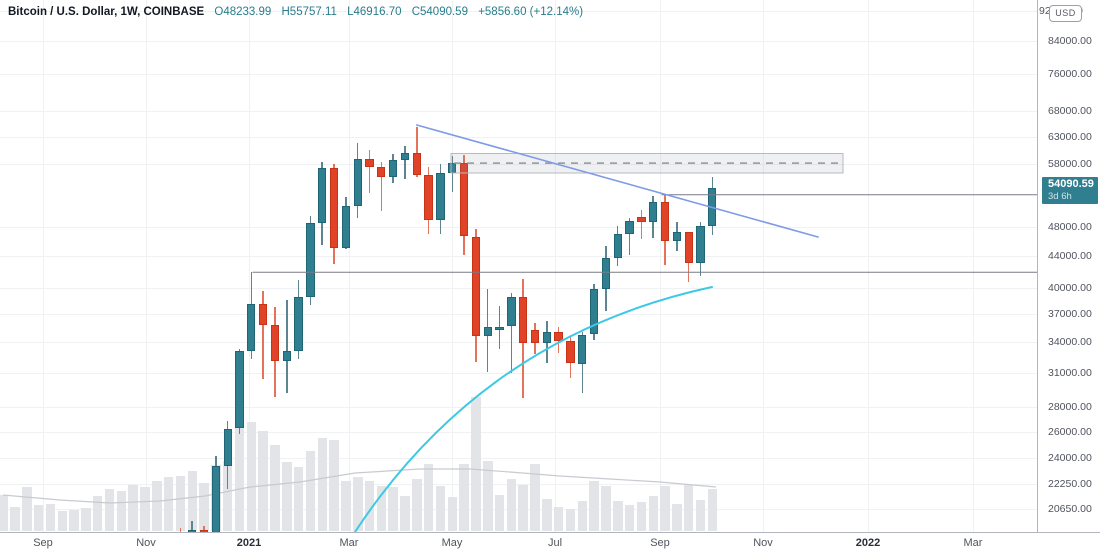 The image size is (1100, 555). Describe the element at coordinates (1070, 164) in the screenshot. I see `price-axis-label: 58000.00` at that location.